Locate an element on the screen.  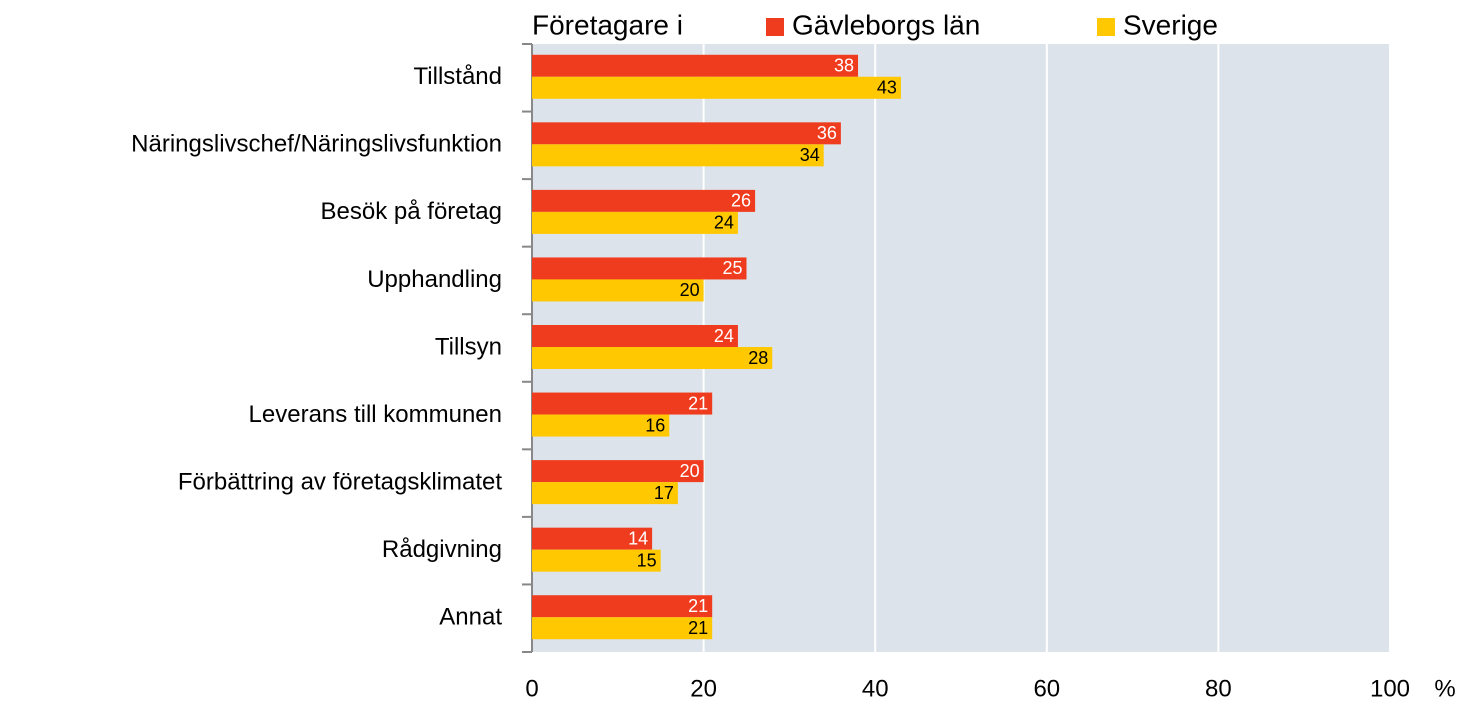
data-label: 25 is located at coordinates (732, 268).